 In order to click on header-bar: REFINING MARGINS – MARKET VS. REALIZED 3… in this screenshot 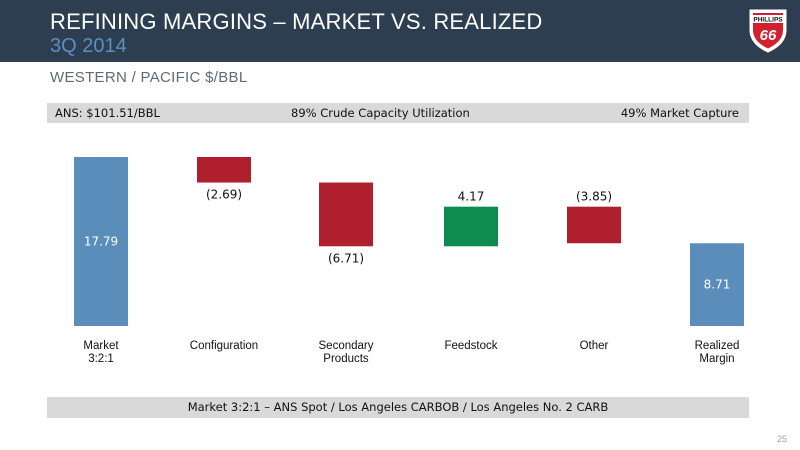, I will do `click(400, 31)`.